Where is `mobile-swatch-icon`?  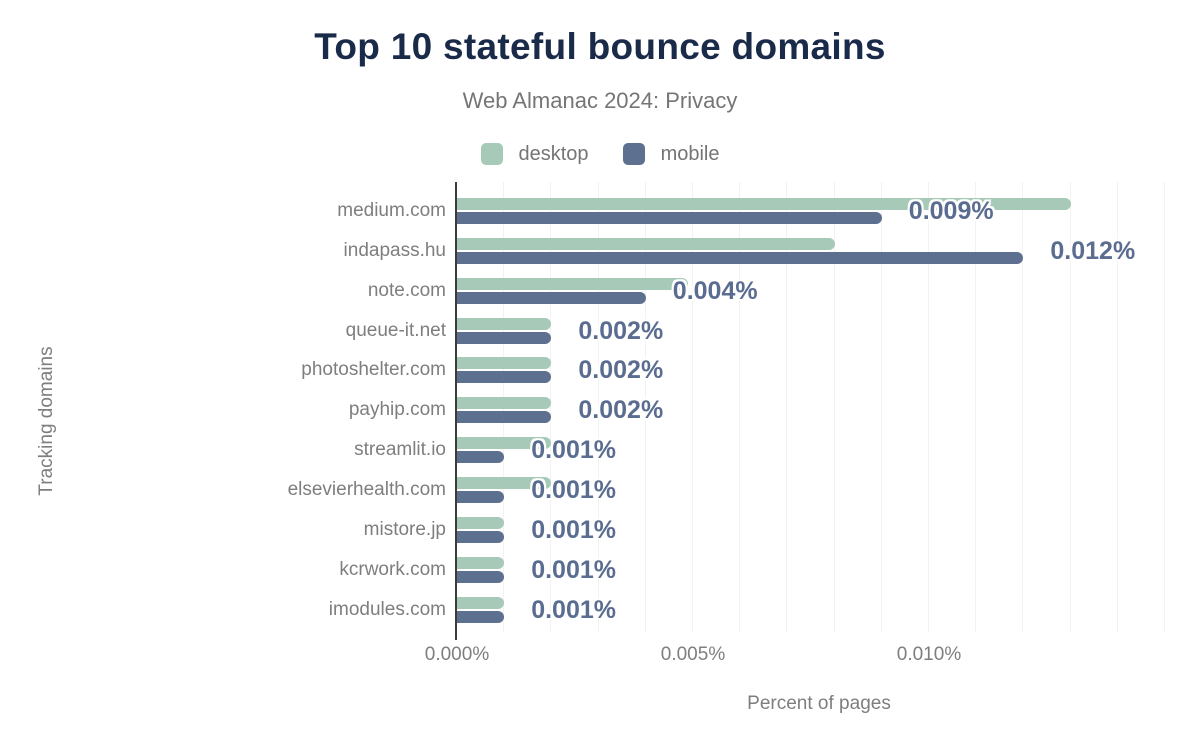
mobile-swatch-icon is located at coordinates (633, 154).